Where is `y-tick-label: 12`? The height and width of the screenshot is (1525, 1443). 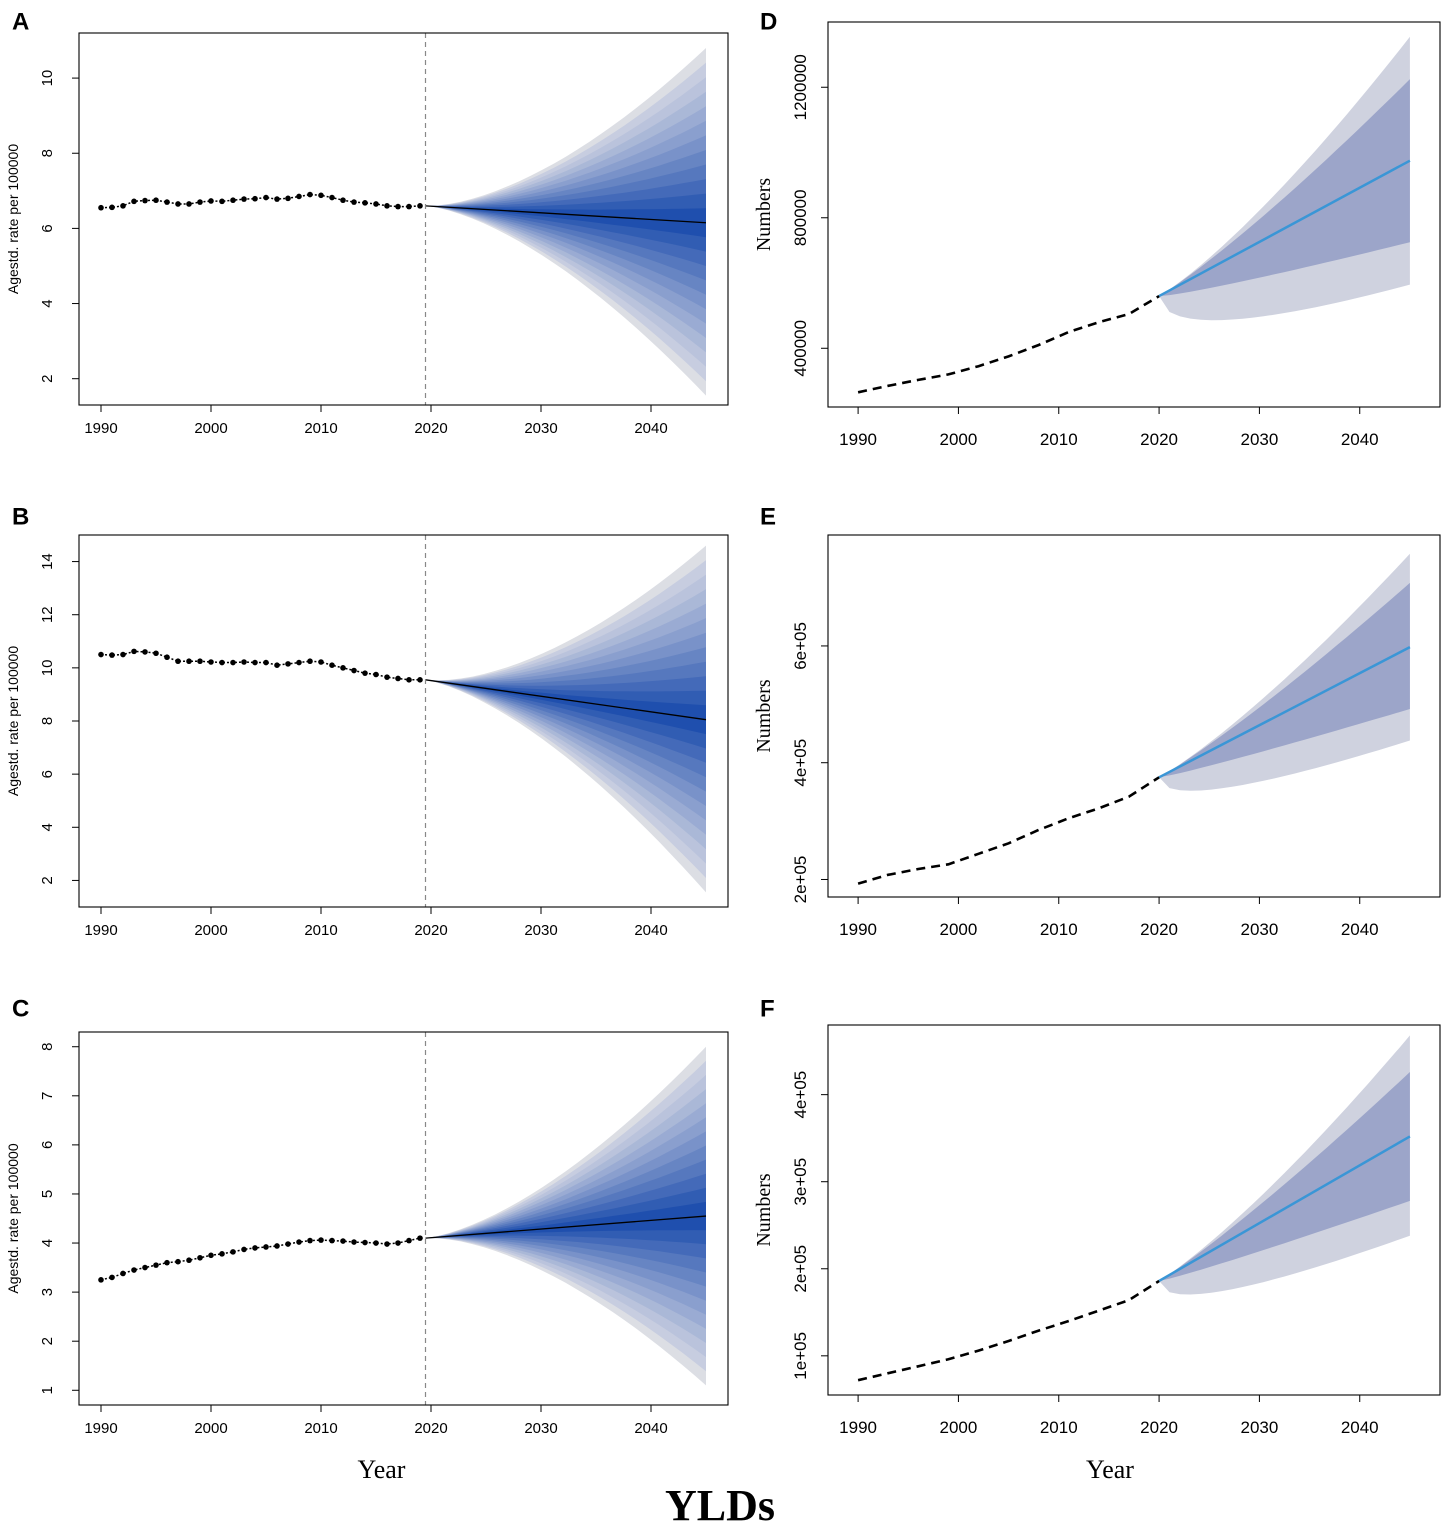 y-tick-label: 12 is located at coordinates (47, 614).